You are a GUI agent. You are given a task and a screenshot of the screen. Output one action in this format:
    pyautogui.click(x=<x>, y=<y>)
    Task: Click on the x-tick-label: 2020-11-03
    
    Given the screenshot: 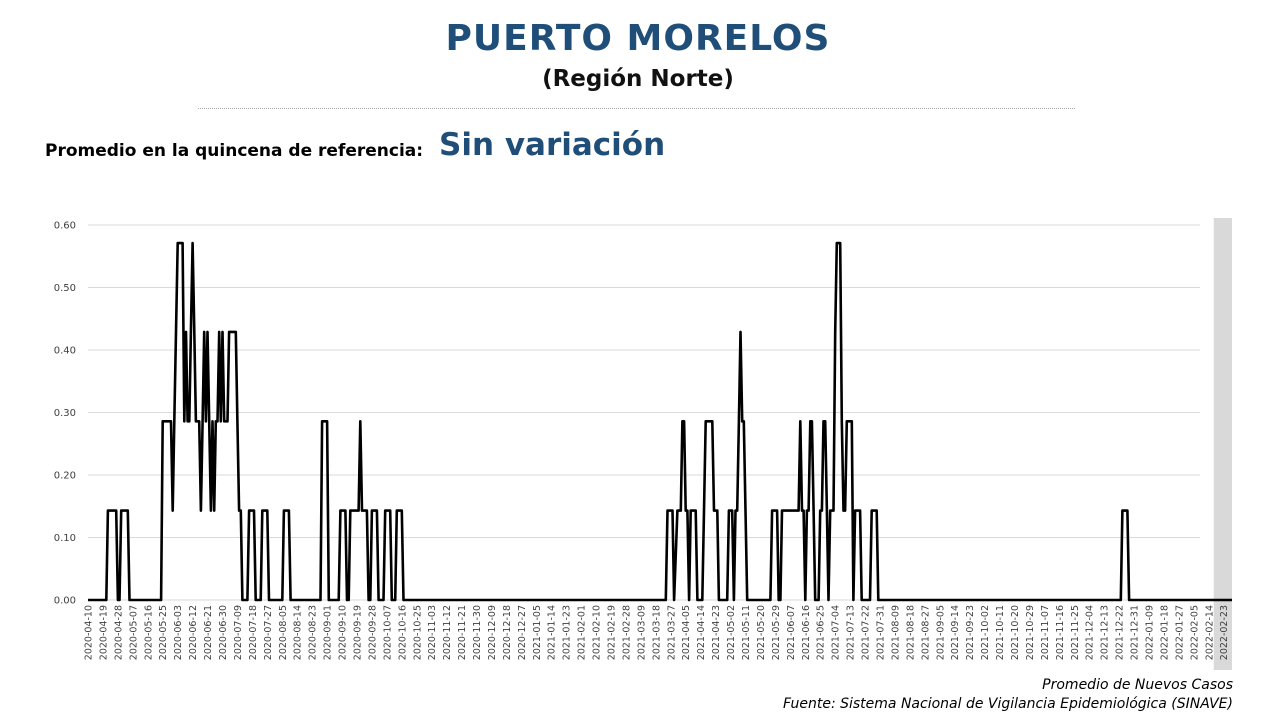 What is the action you would take?
    pyautogui.click(x=432, y=632)
    